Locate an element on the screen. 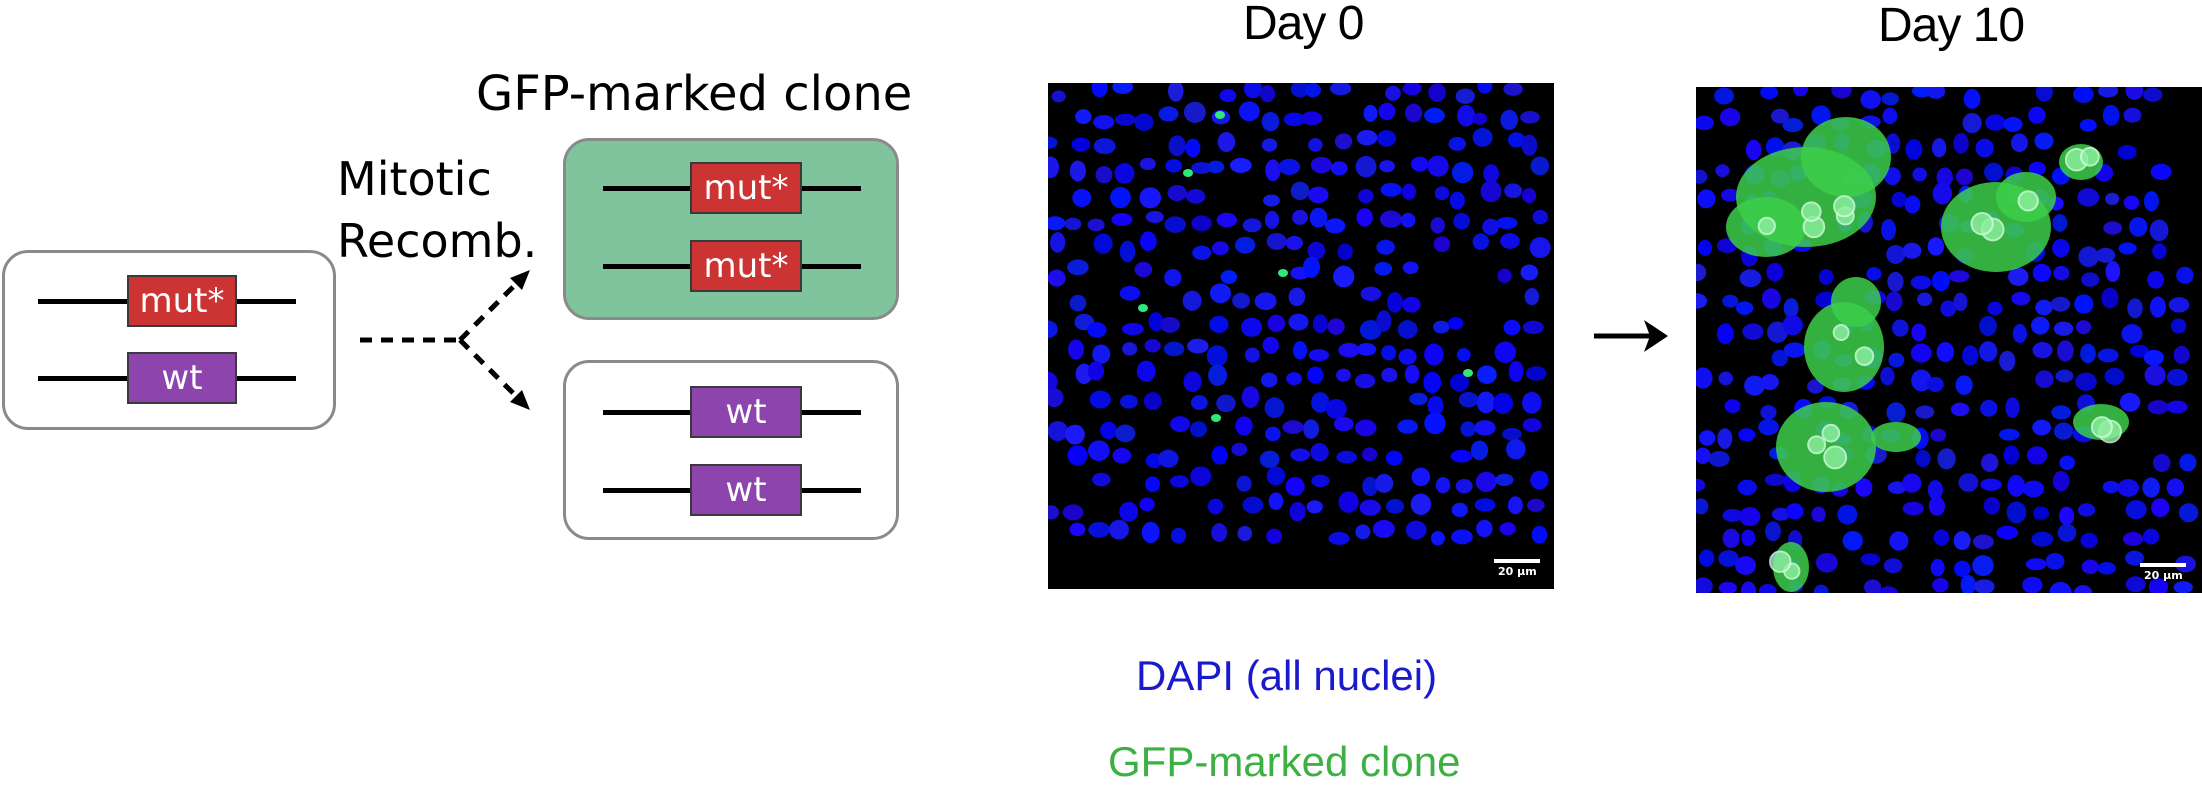 The image size is (2202, 786). gfp-clone-blob is located at coordinates (1896, 437).